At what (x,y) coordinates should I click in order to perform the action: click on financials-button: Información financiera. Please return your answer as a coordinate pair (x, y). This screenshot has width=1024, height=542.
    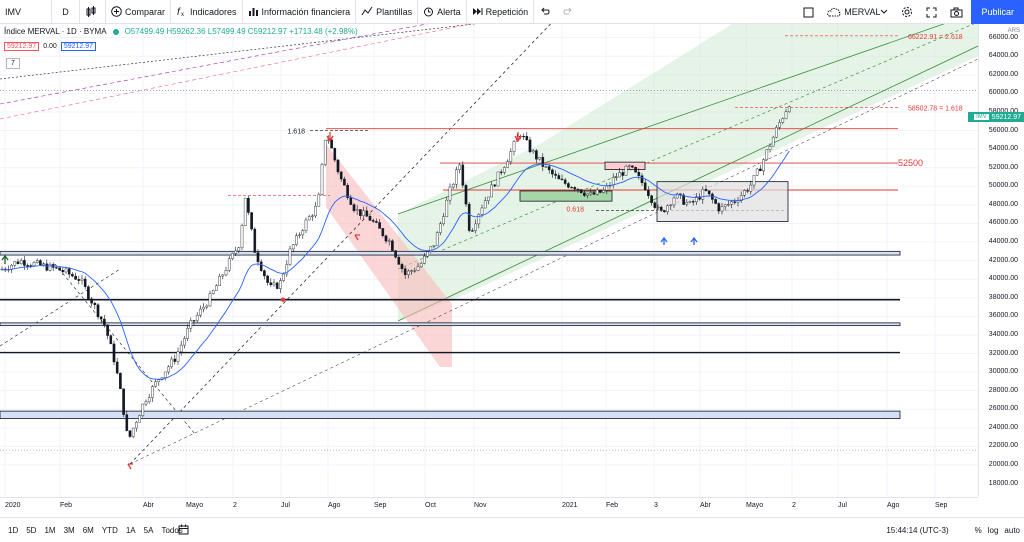
    Looking at the image, I should click on (300, 12).